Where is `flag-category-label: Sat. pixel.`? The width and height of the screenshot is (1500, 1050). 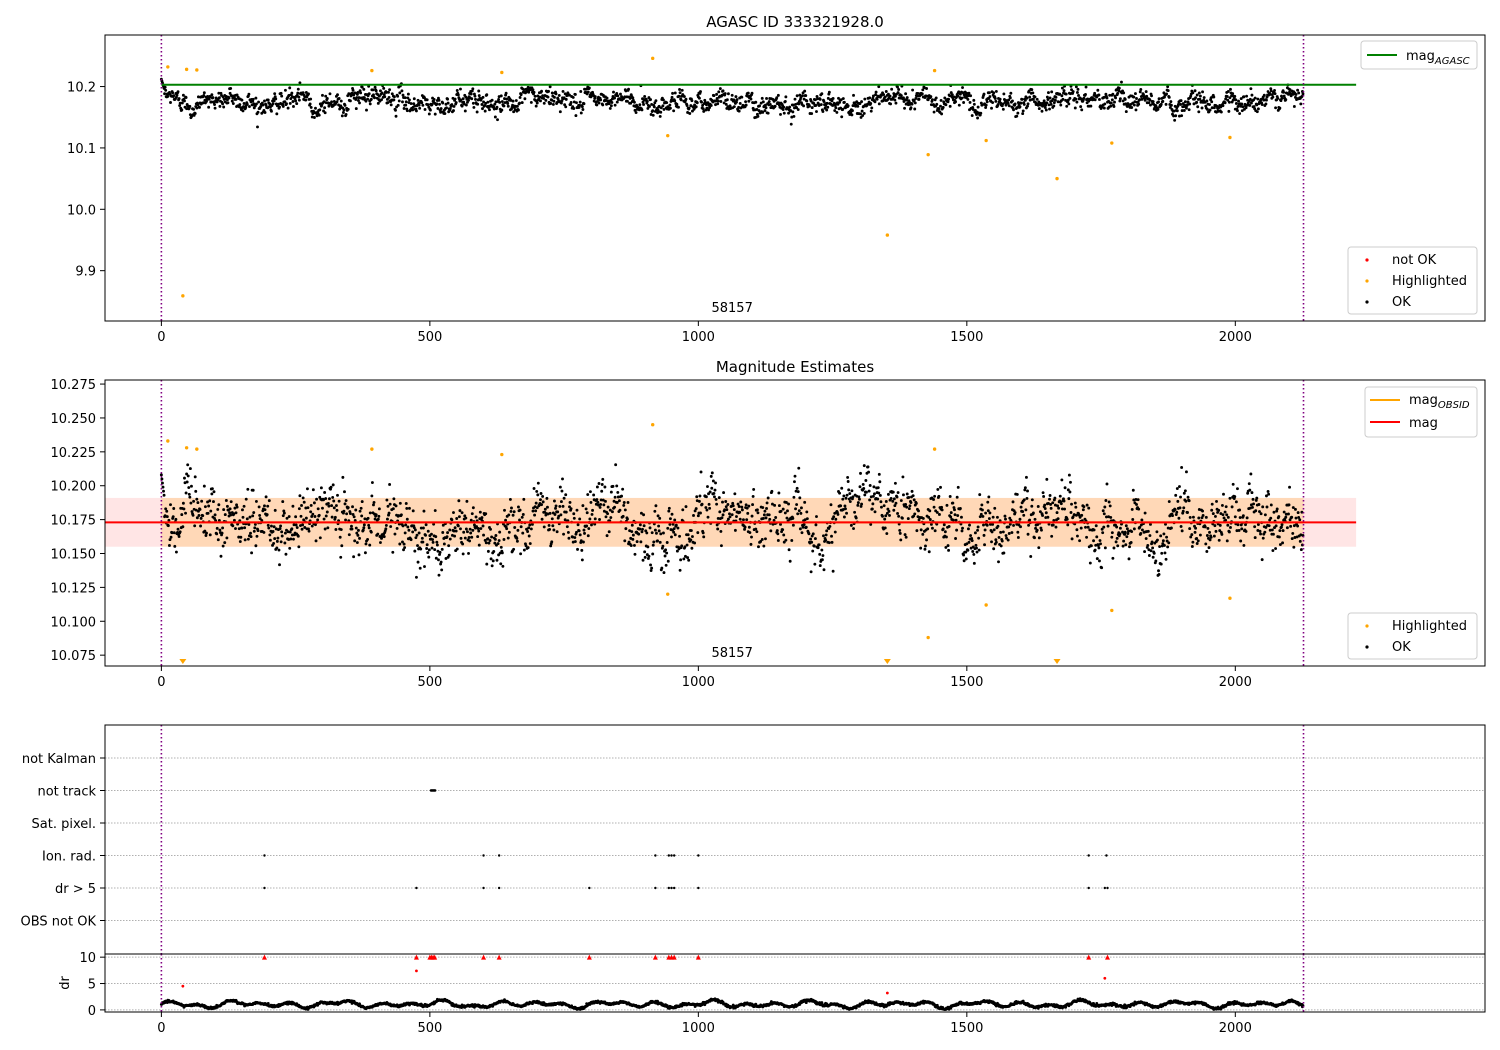 flag-category-label: Sat. pixel. is located at coordinates (64, 824).